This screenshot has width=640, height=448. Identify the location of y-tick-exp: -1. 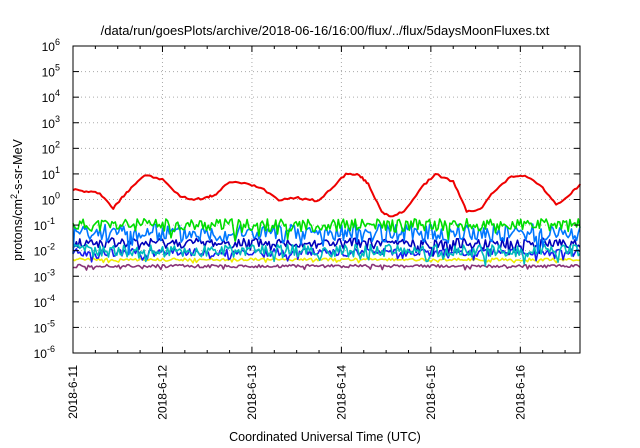
(51, 221).